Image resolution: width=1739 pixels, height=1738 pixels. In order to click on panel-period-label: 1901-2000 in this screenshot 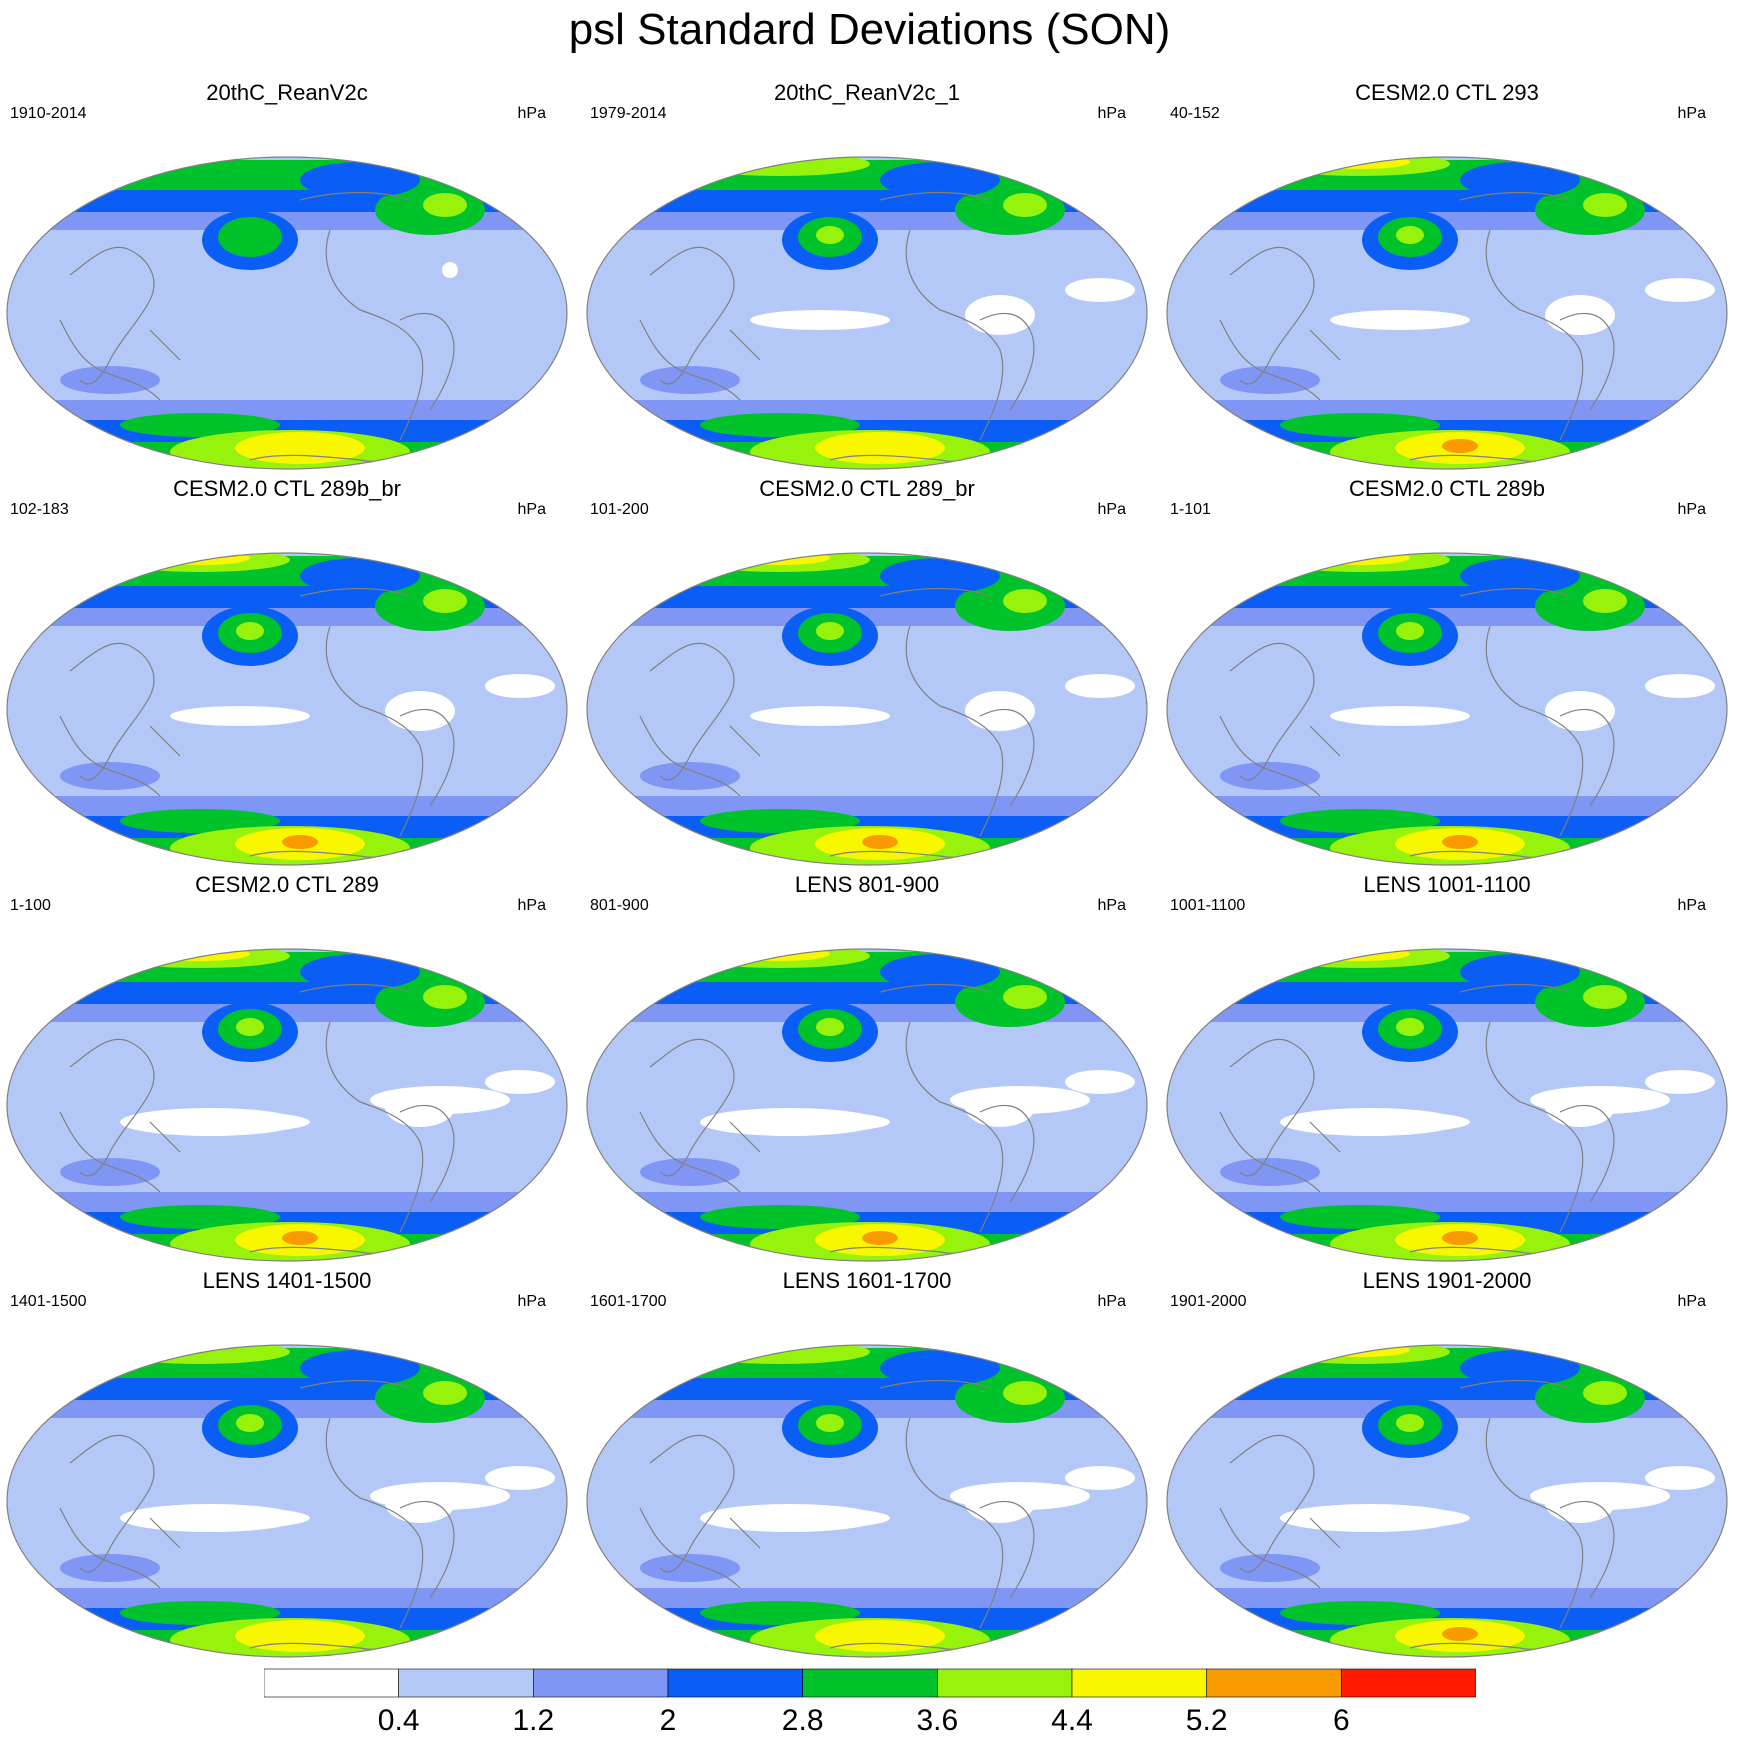, I will do `click(1208, 1301)`.